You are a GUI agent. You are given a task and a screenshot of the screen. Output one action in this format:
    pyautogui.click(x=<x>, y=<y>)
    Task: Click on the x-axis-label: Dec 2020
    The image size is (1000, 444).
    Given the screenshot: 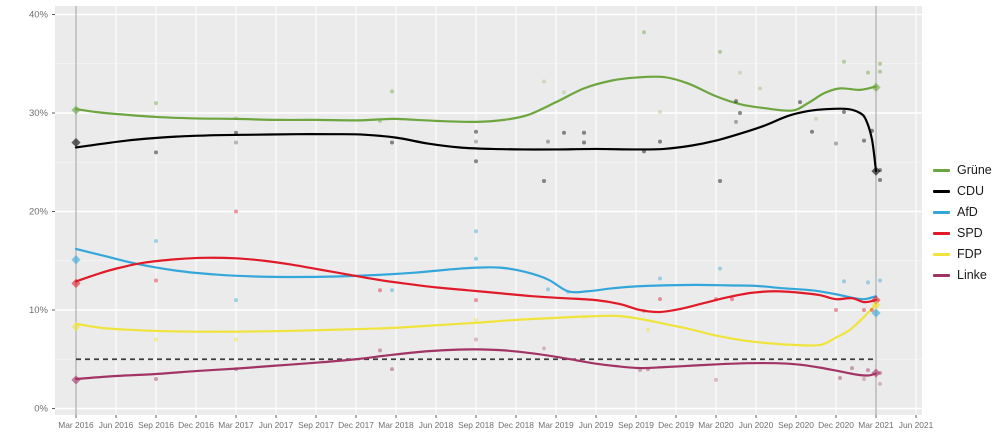 What is the action you would take?
    pyautogui.click(x=836, y=425)
    